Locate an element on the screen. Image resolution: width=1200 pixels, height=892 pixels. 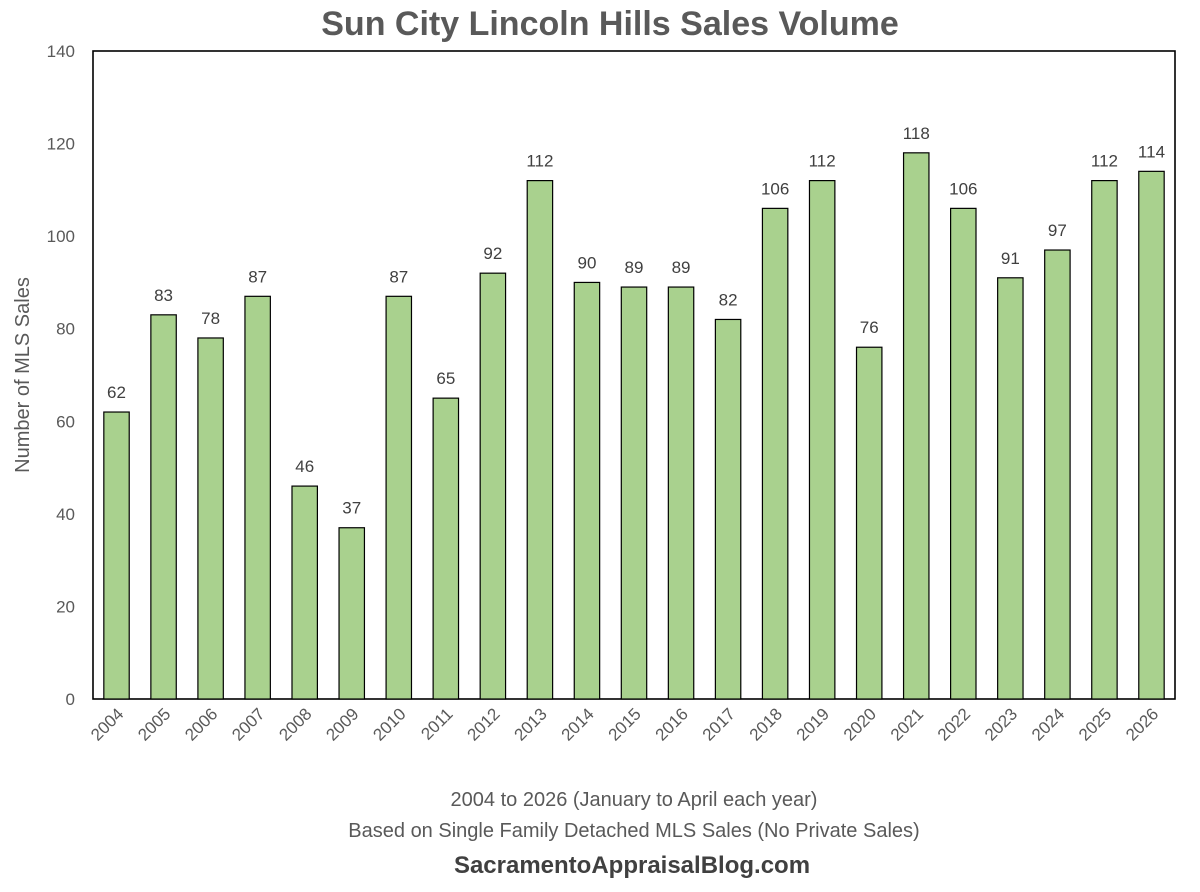
data-label-2013: 112 is located at coordinates (539, 161).